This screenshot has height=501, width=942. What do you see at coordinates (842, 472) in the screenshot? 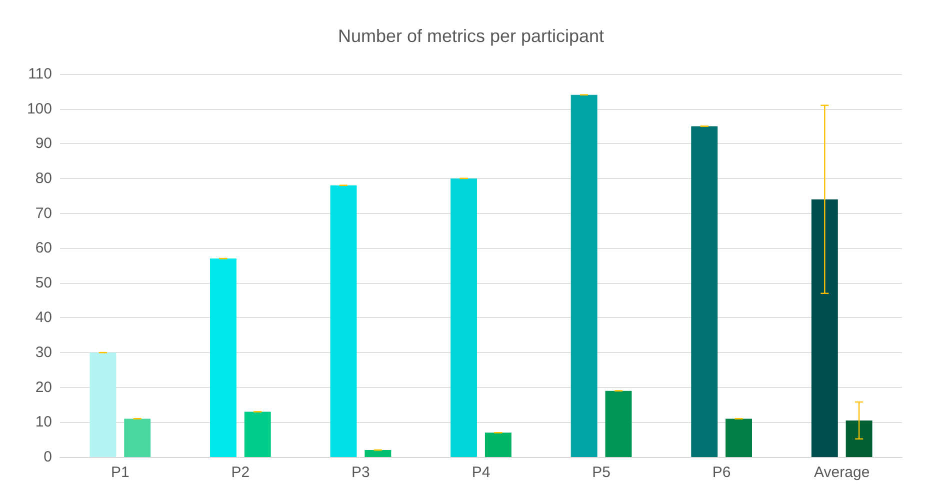
I see `x-tick-label: Average` at bounding box center [842, 472].